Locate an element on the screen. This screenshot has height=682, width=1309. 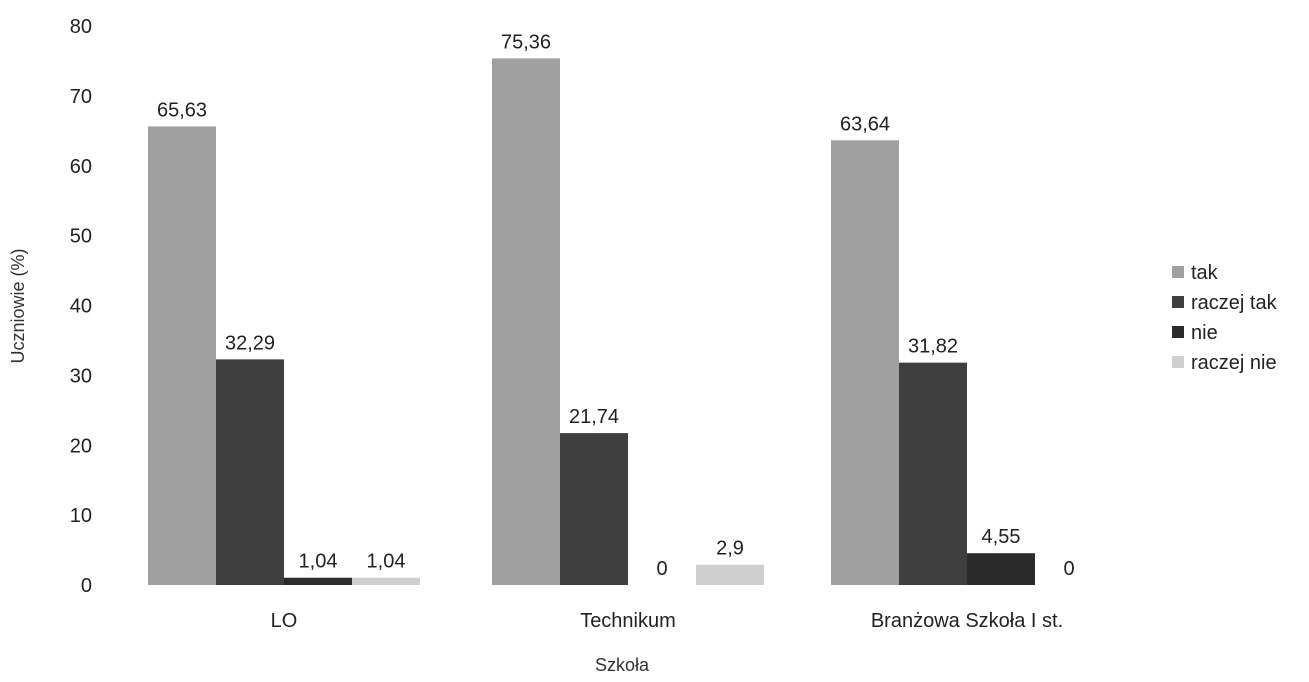
y-tick-label: 20 is located at coordinates (81, 446).